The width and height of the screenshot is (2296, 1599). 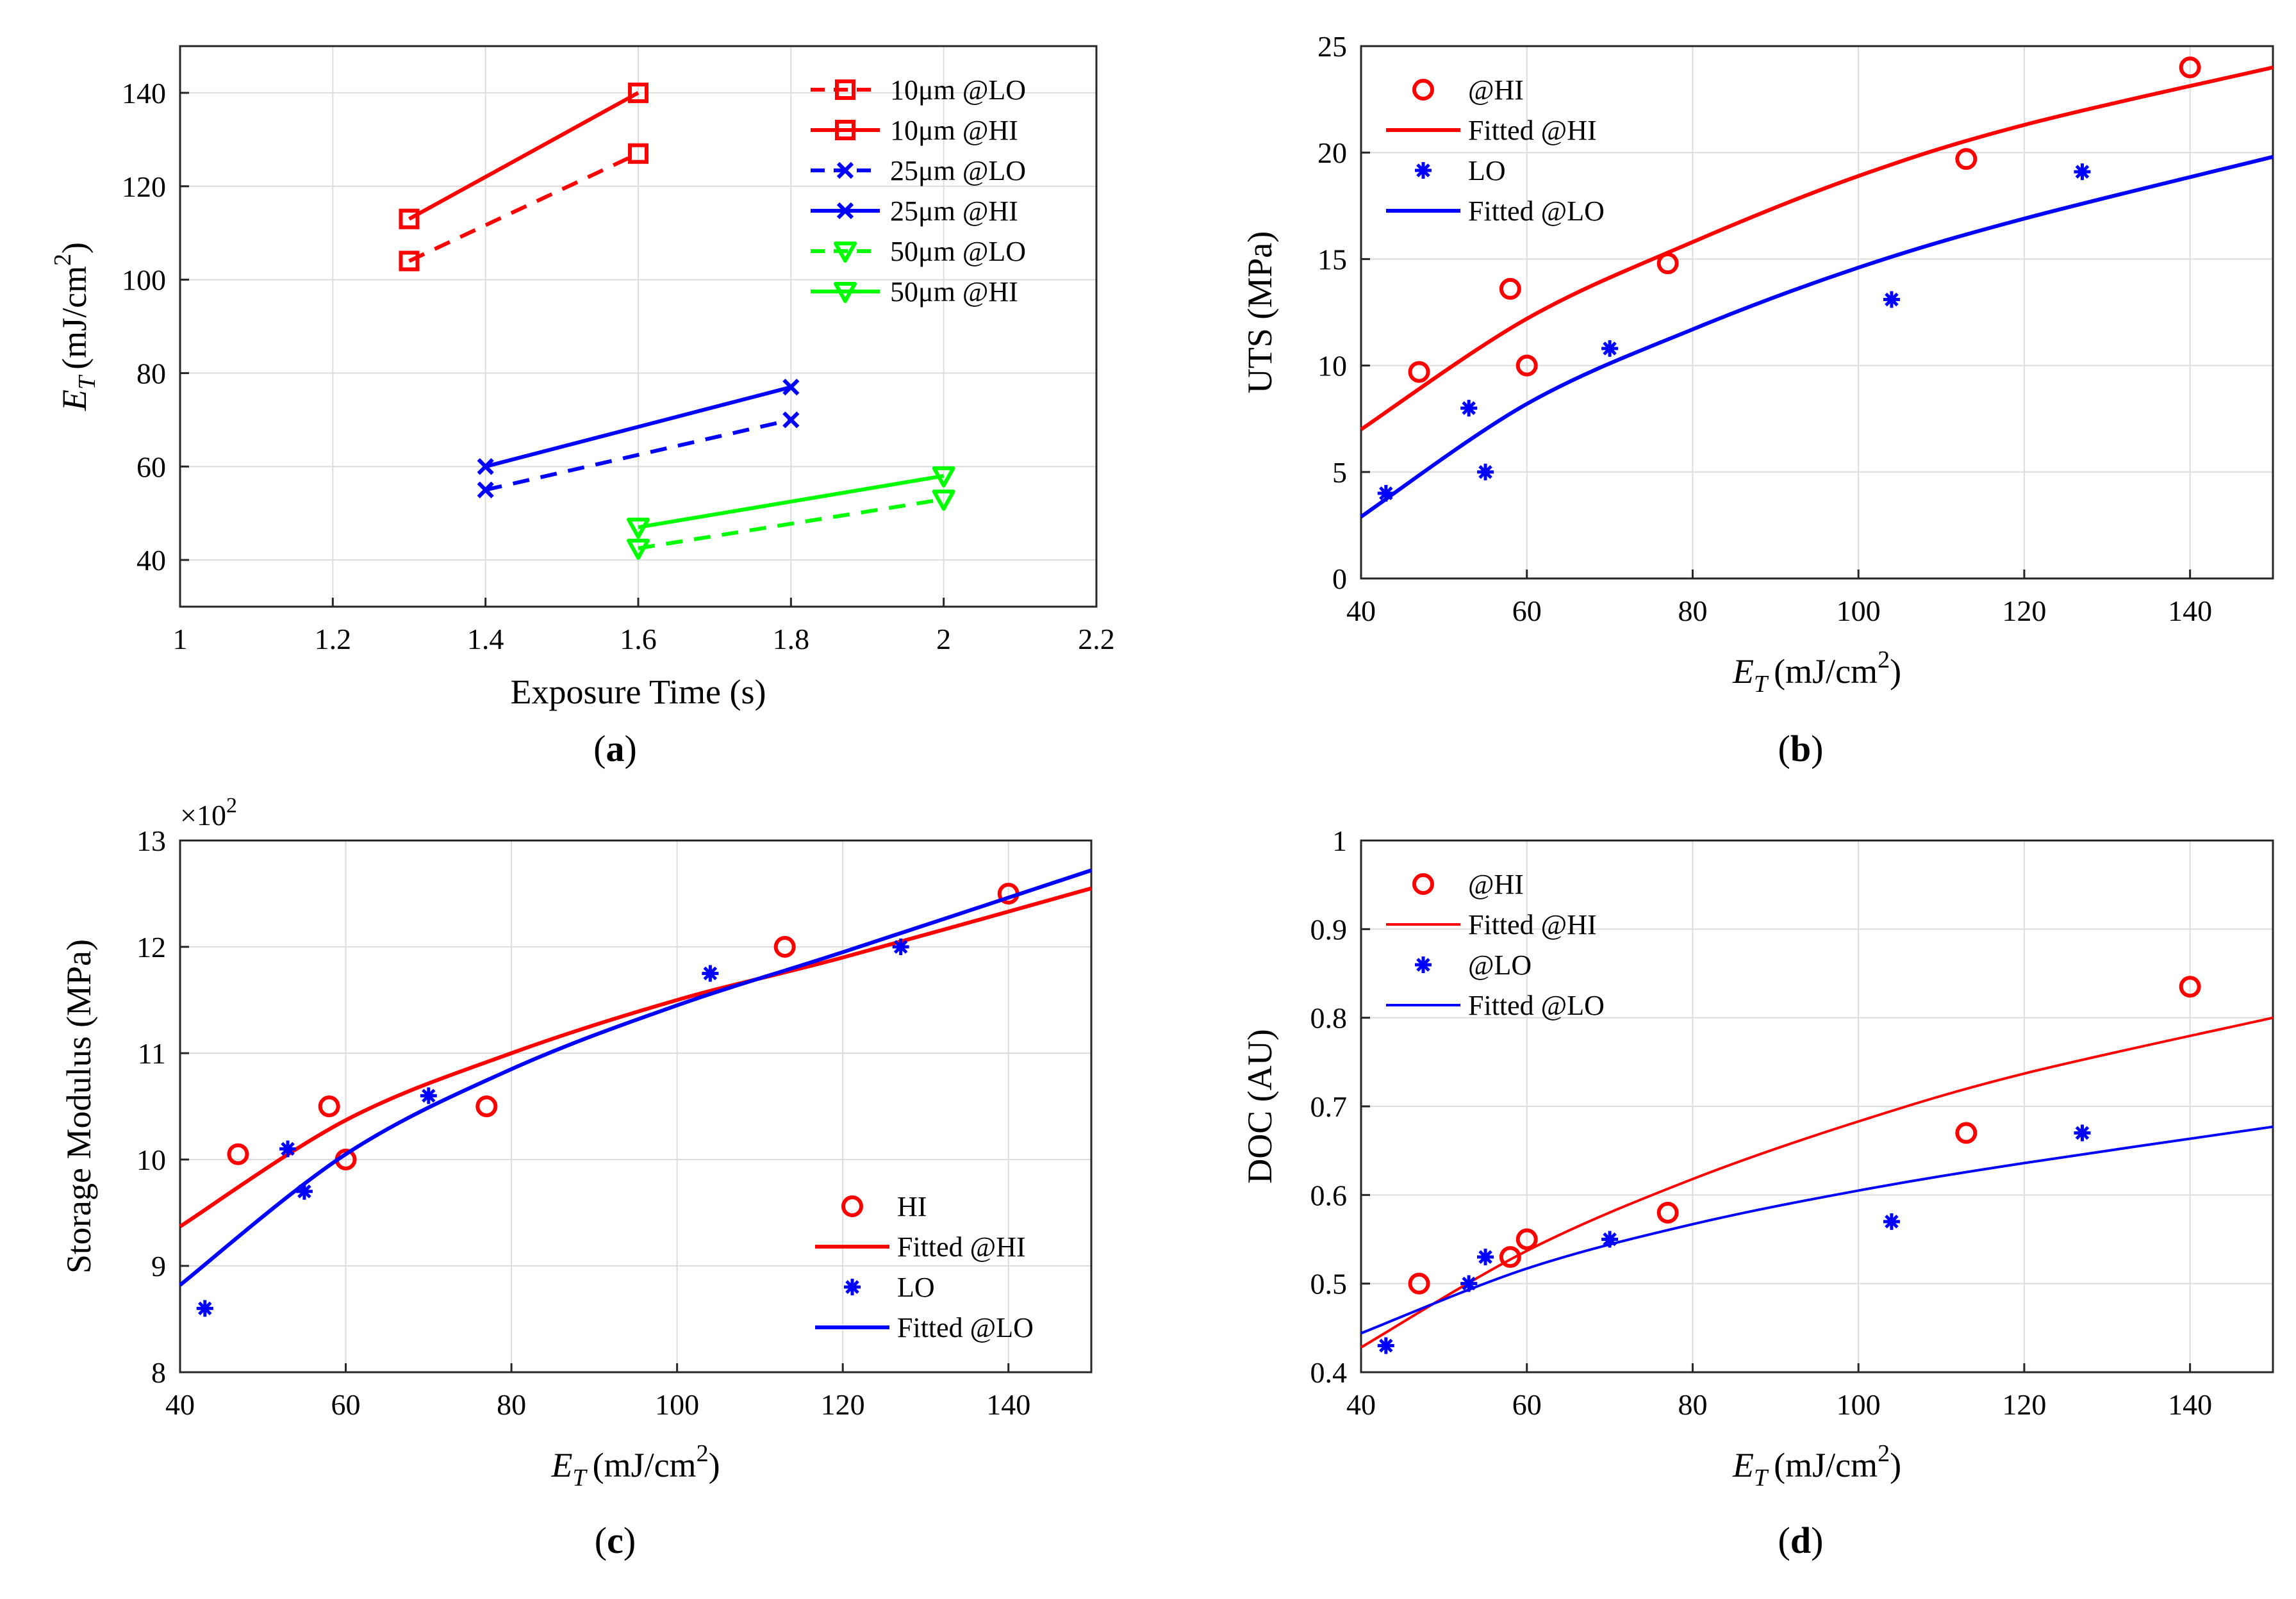 I want to click on panel-caption: (d), so click(x=1801, y=1541).